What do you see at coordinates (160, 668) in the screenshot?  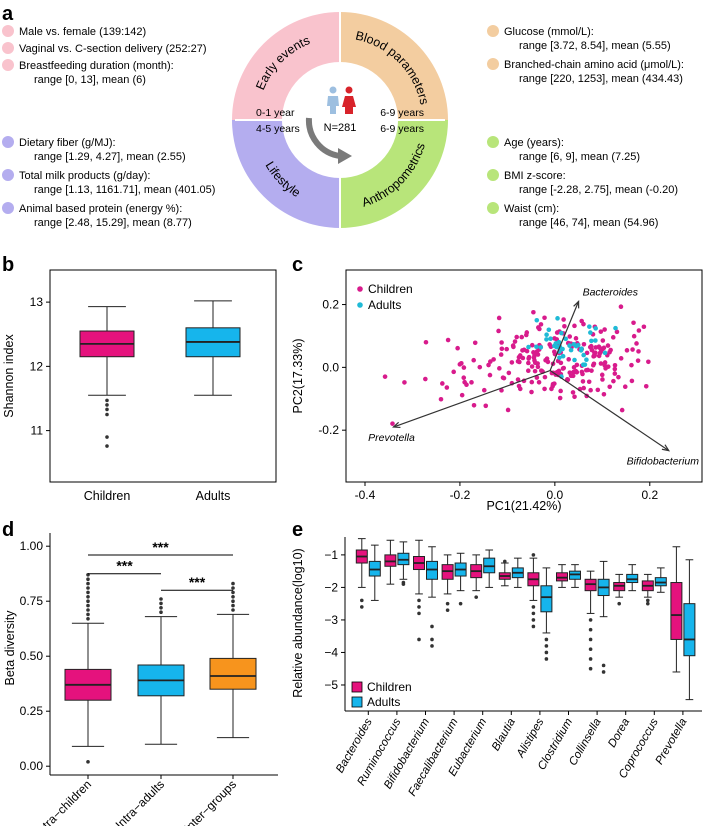 I see `boxes-d` at bounding box center [160, 668].